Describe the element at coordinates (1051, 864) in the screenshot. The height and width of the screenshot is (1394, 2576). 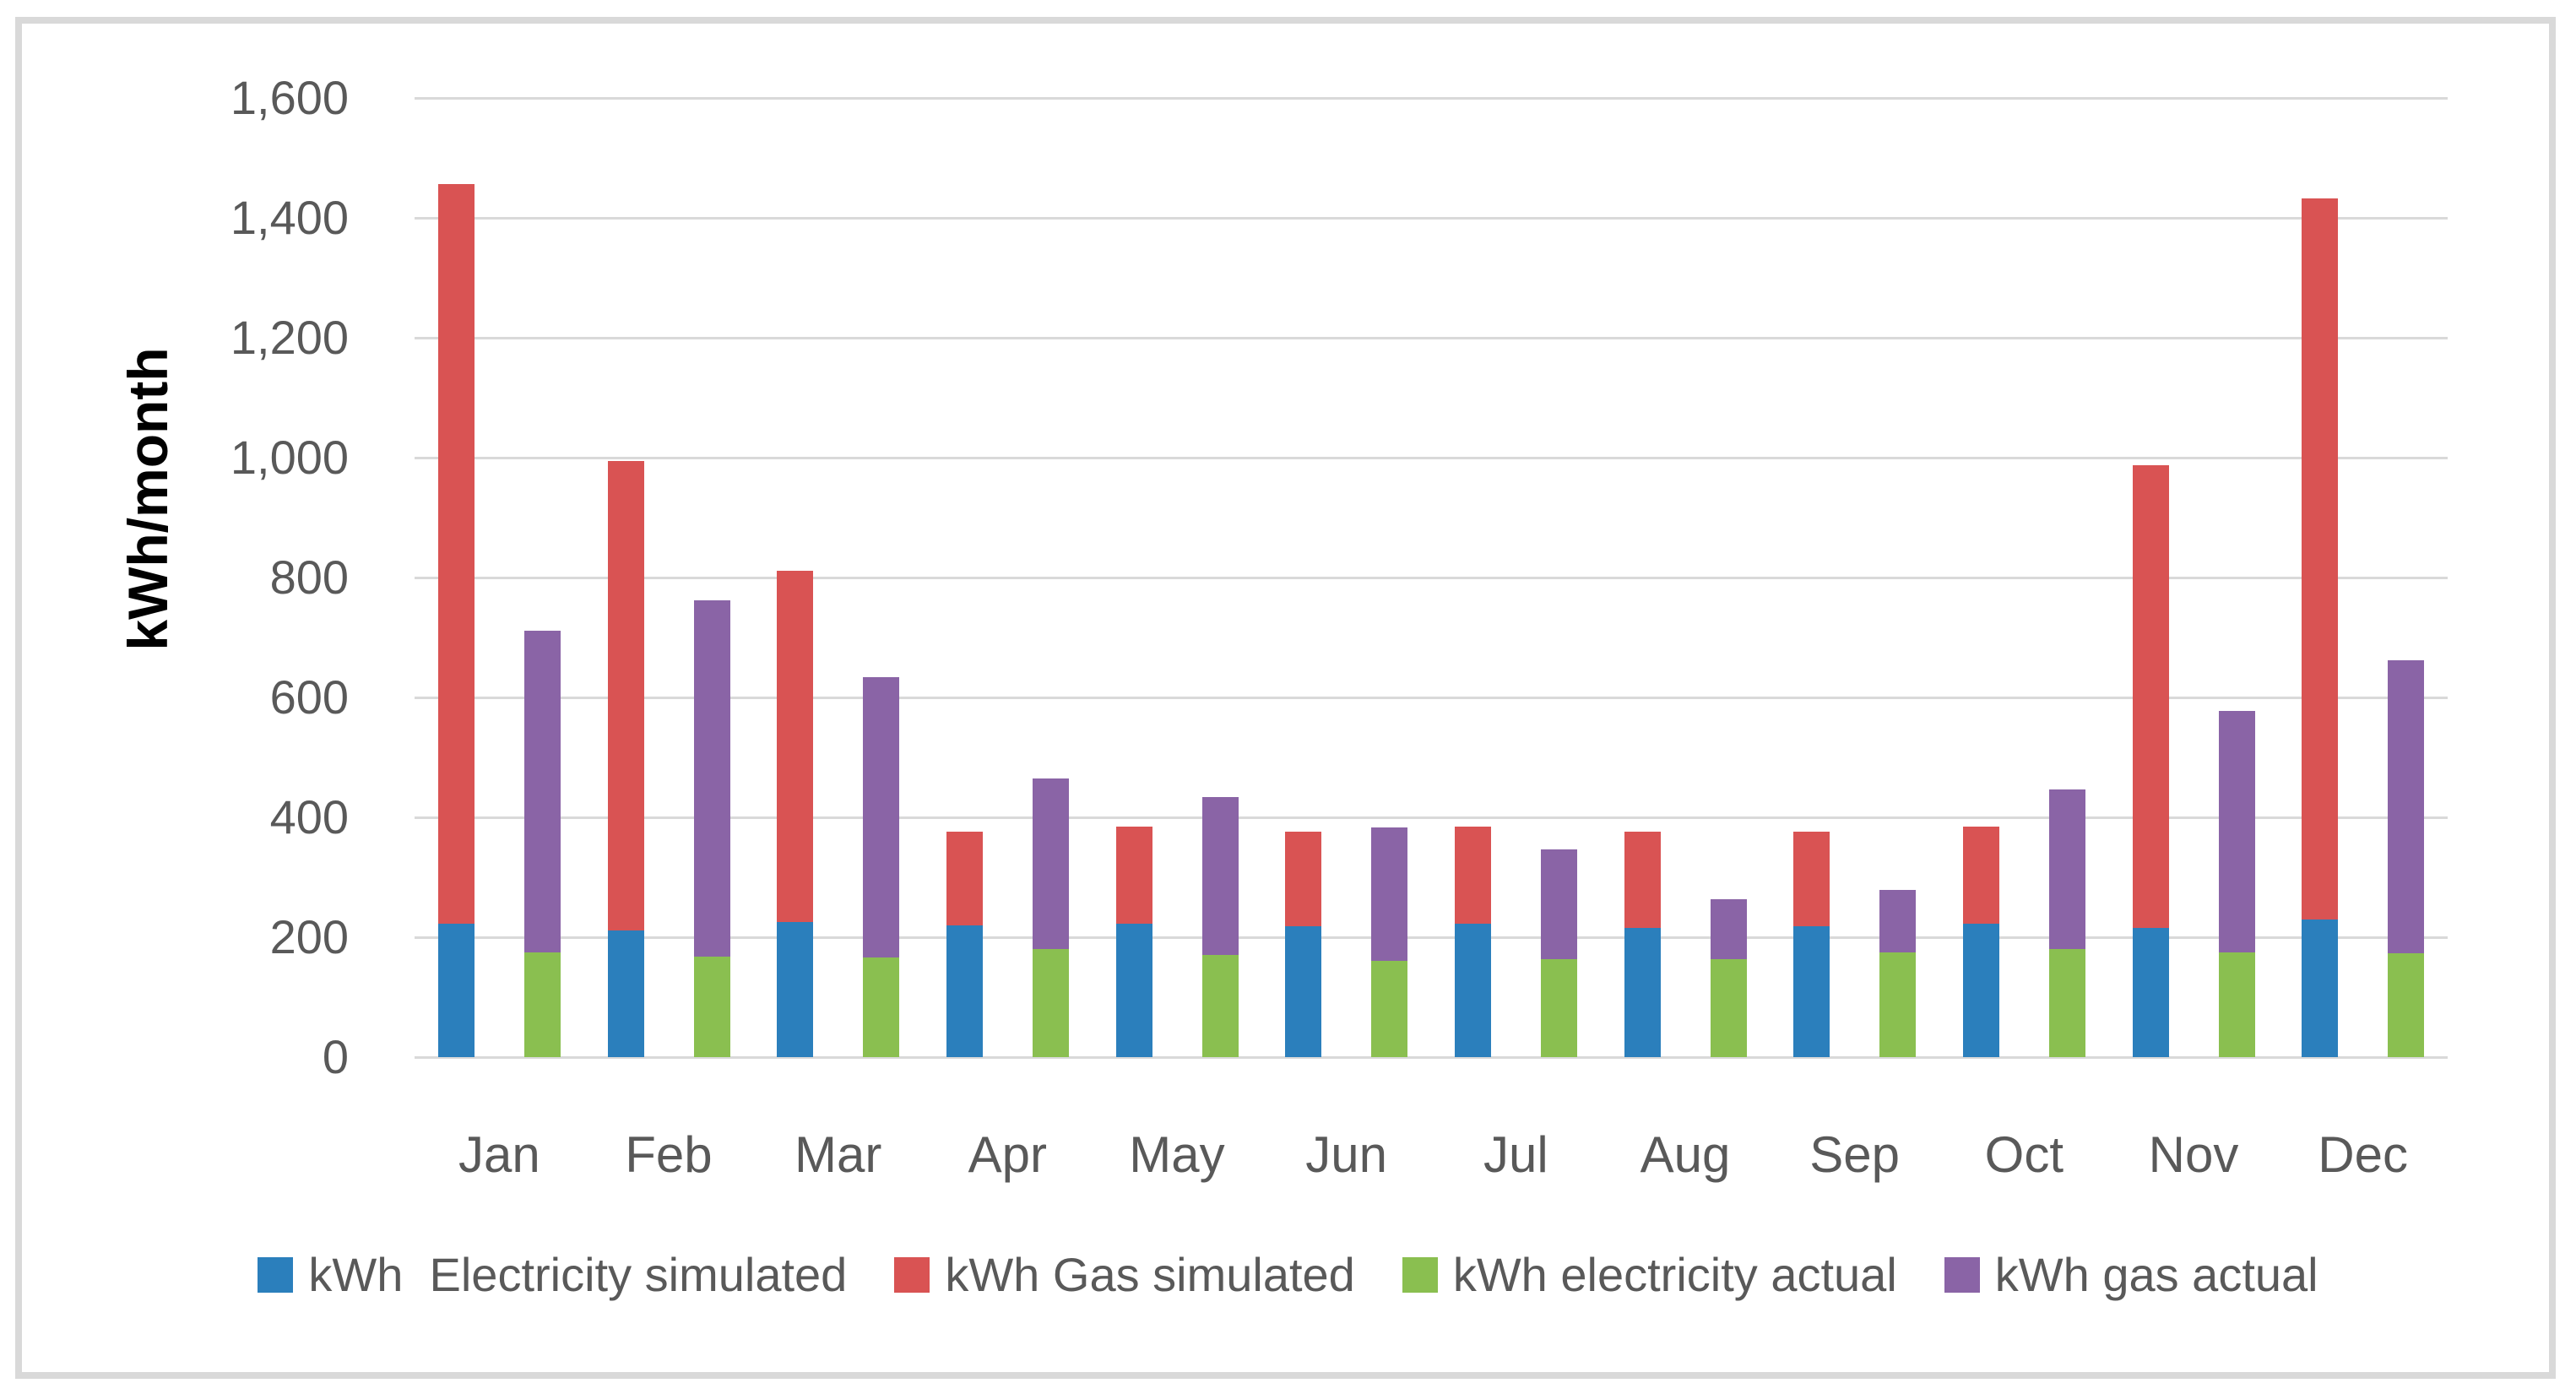
I see `bar-segment-gas-actual-apr` at that location.